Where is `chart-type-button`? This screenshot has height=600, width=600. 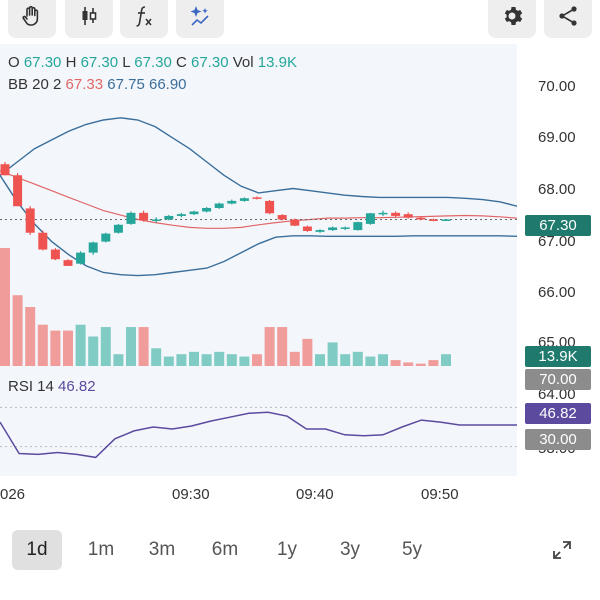
chart-type-button is located at coordinates (89, 19).